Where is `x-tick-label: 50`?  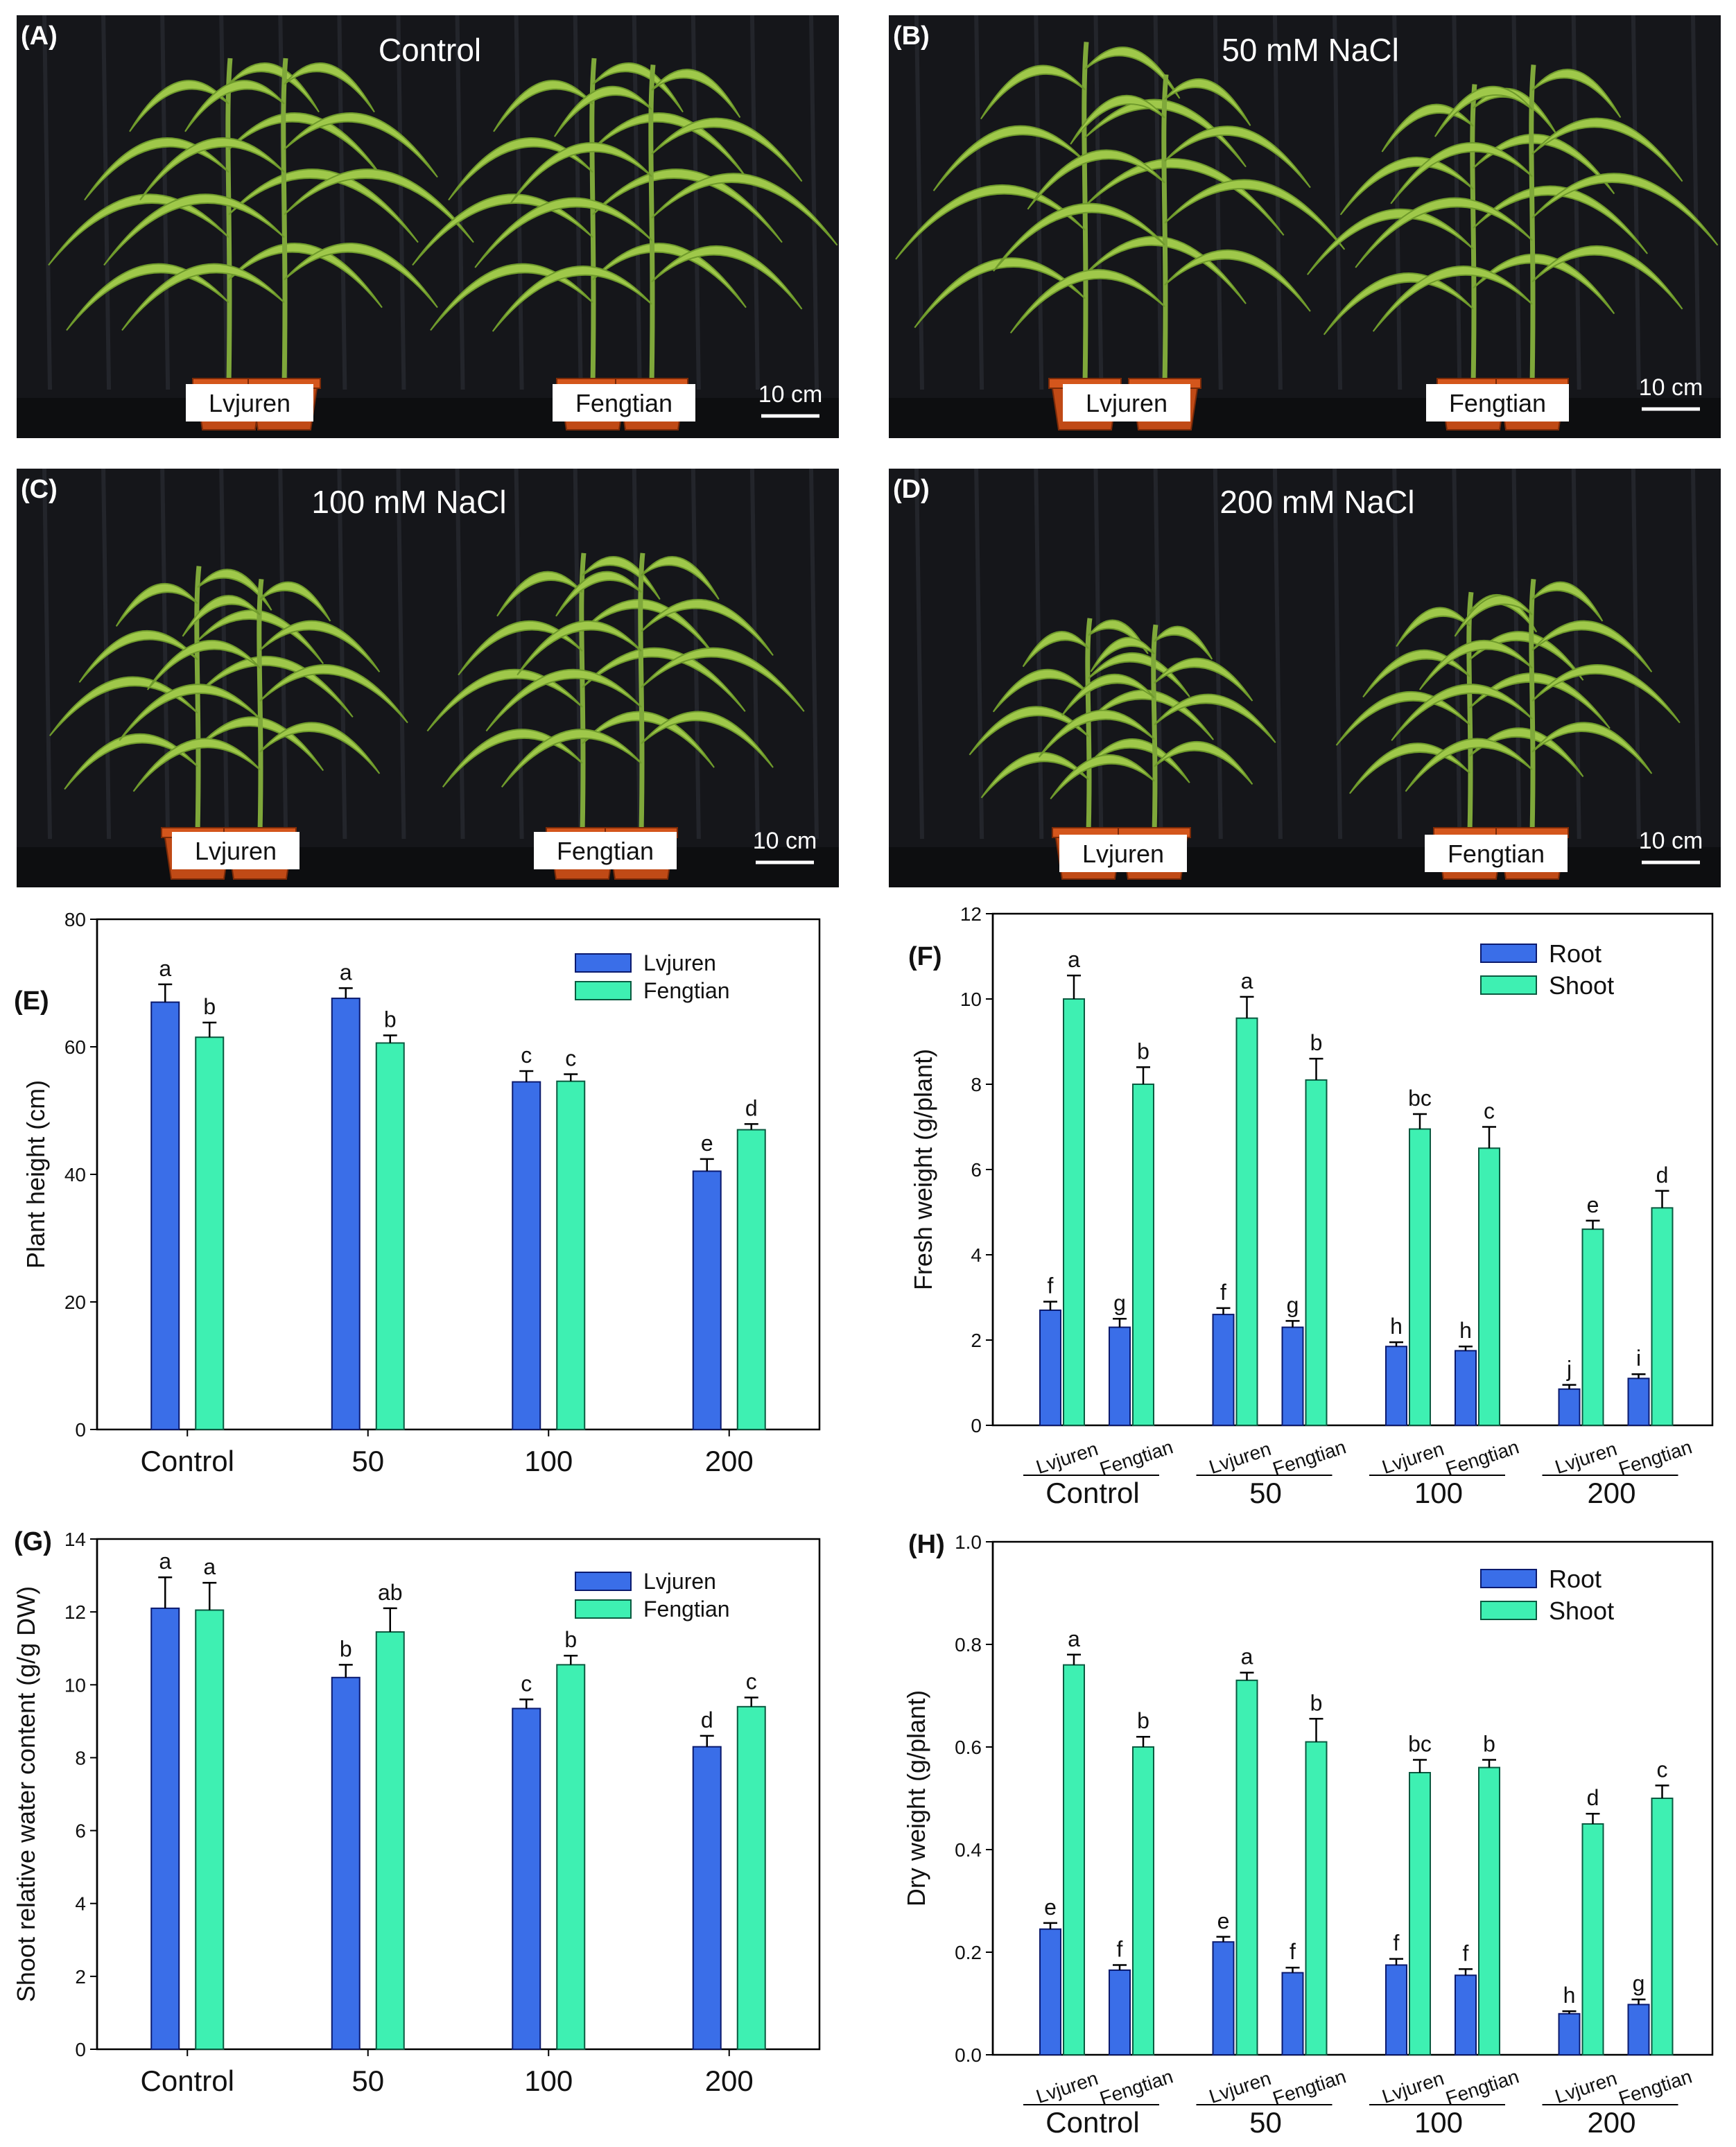
x-tick-label: 50 is located at coordinates (368, 1461).